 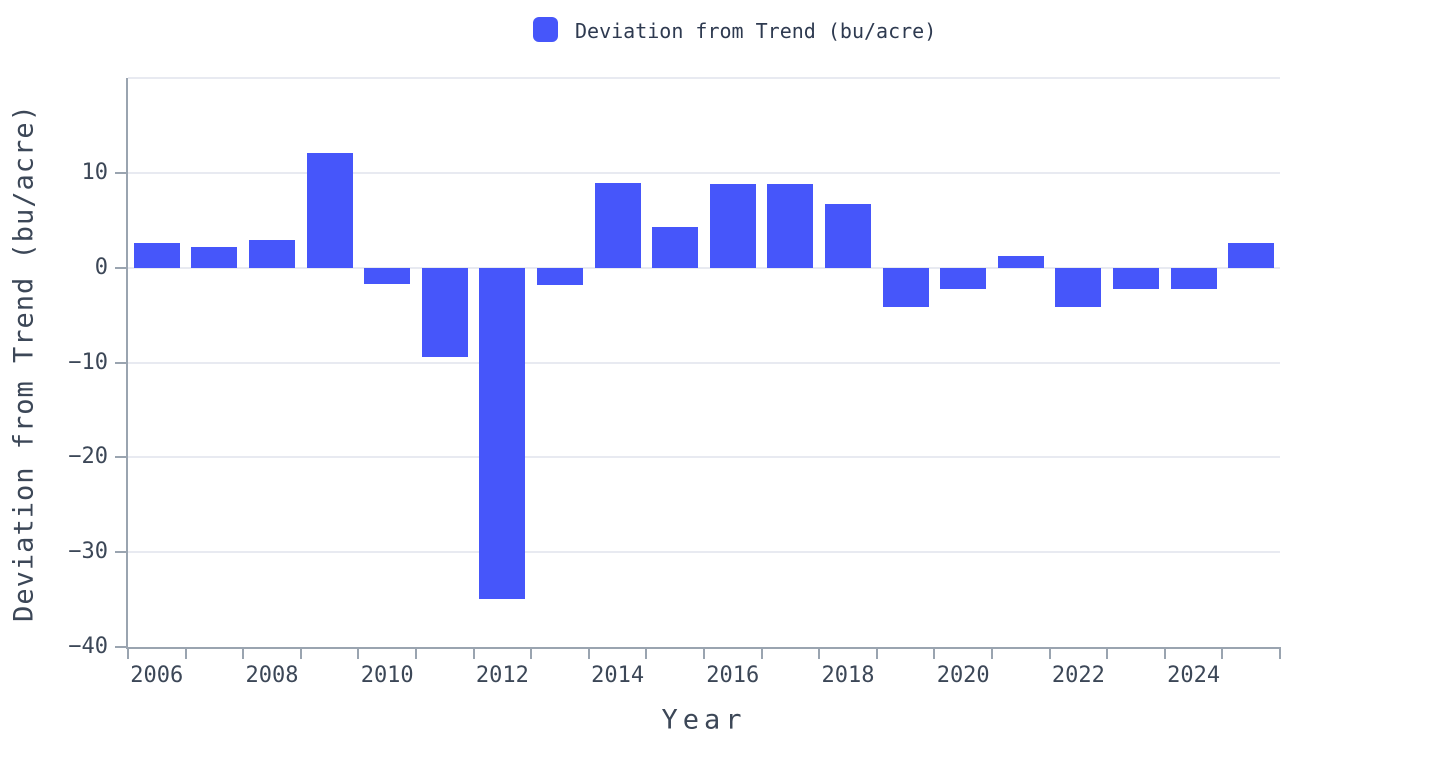 I want to click on x-tick-label: 2024, so click(x=1194, y=675).